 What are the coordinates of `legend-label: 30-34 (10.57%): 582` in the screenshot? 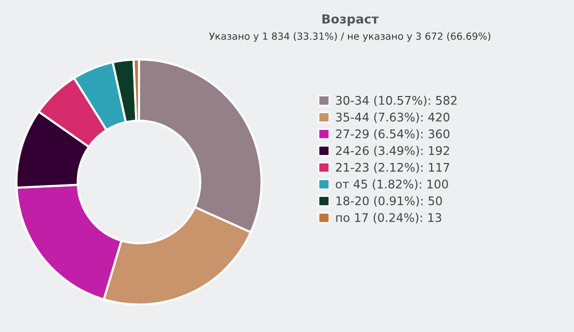 It's located at (396, 101).